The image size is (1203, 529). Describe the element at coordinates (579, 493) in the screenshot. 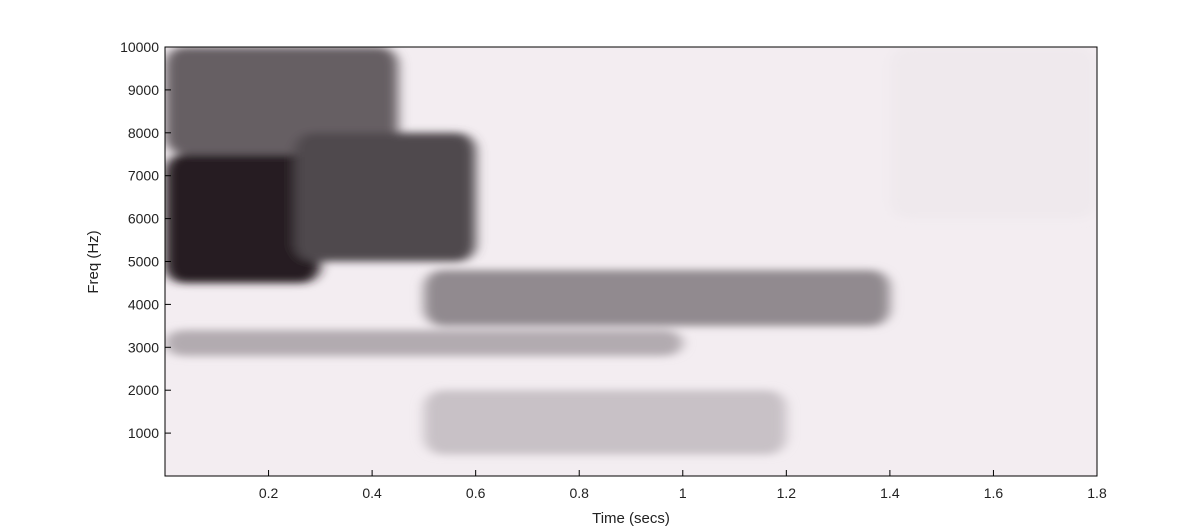

I see `x-tick-label: 0.8` at that location.